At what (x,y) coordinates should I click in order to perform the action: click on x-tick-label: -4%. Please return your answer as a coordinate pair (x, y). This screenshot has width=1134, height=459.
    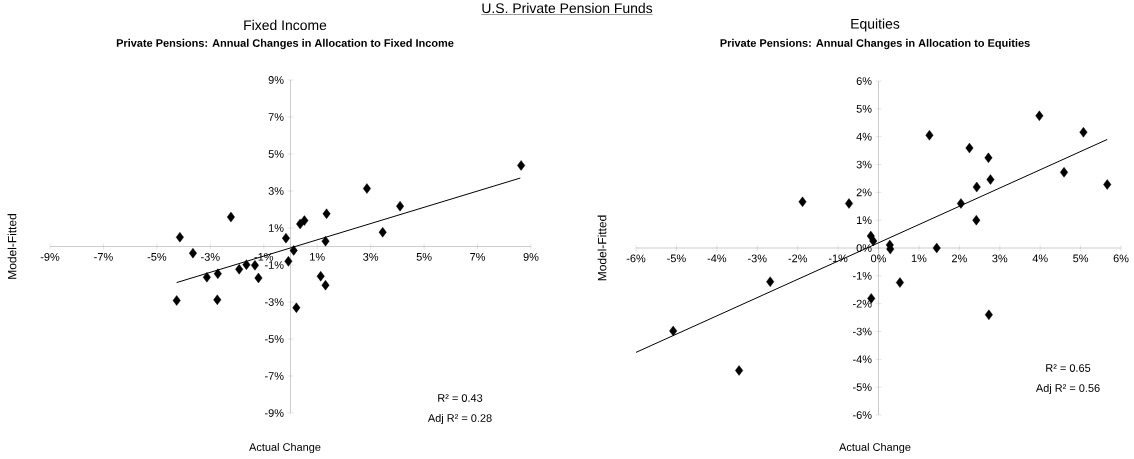
    Looking at the image, I should click on (717, 258).